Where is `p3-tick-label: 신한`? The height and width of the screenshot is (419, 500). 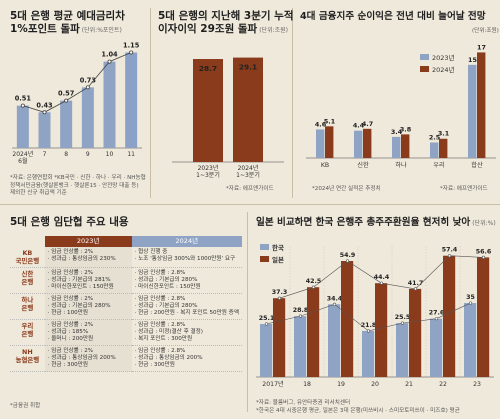 p3-tick-label: 신한 is located at coordinates (363, 165).